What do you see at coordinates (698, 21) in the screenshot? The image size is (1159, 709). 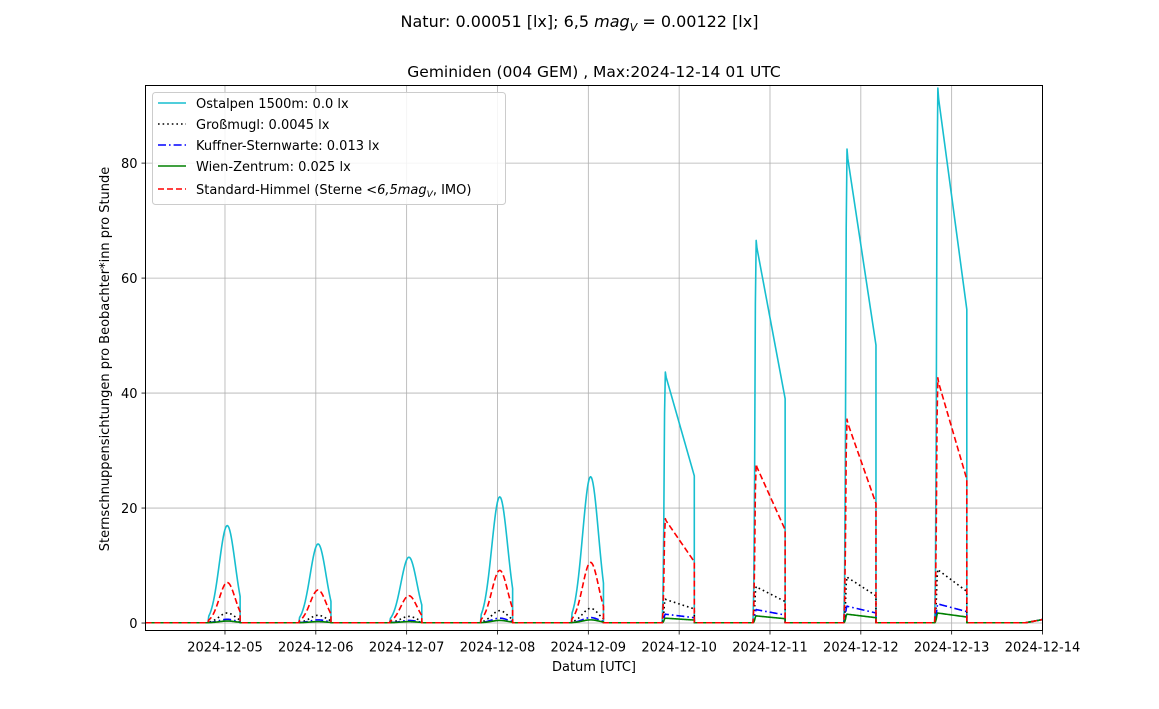 I see `suptitle-post: = 0.00122 [lx]` at bounding box center [698, 21].